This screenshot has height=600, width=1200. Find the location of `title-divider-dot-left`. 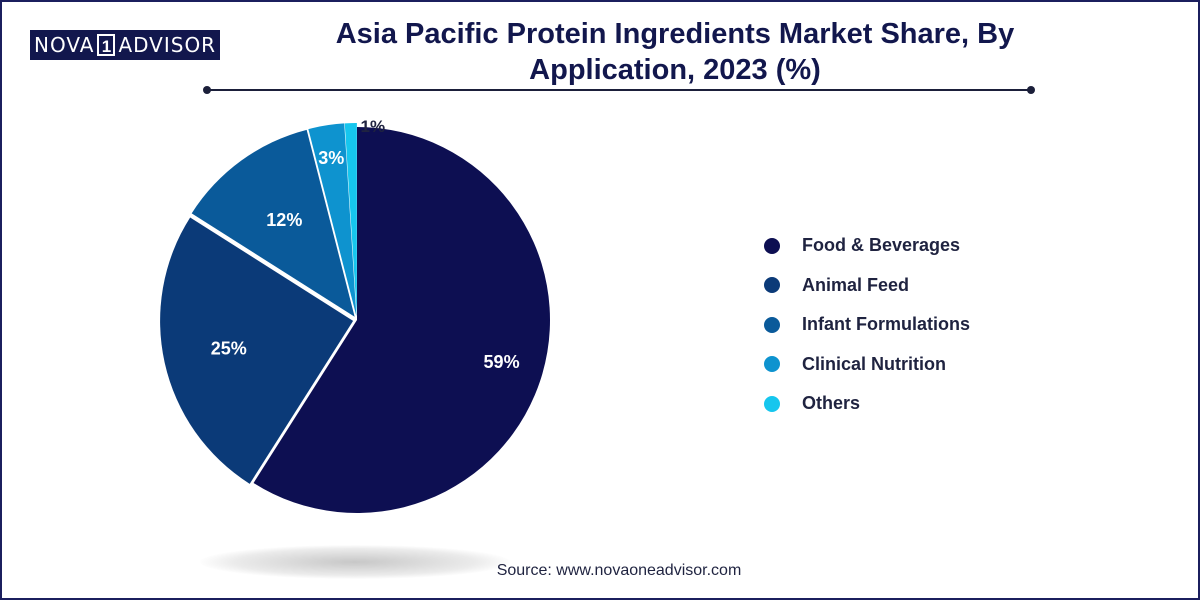

title-divider-dot-left is located at coordinates (207, 90).